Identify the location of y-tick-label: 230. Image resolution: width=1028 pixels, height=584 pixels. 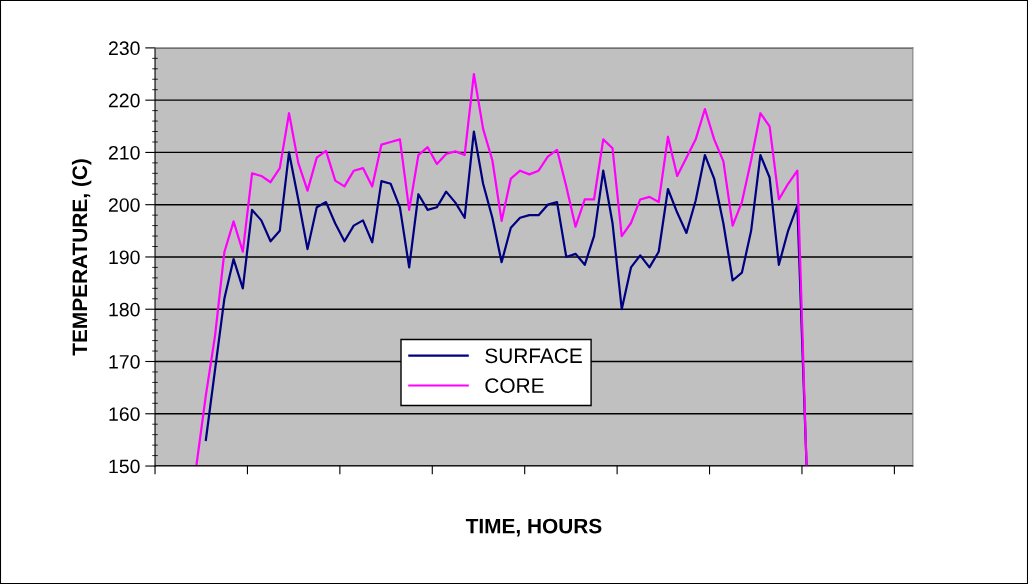
(124, 48).